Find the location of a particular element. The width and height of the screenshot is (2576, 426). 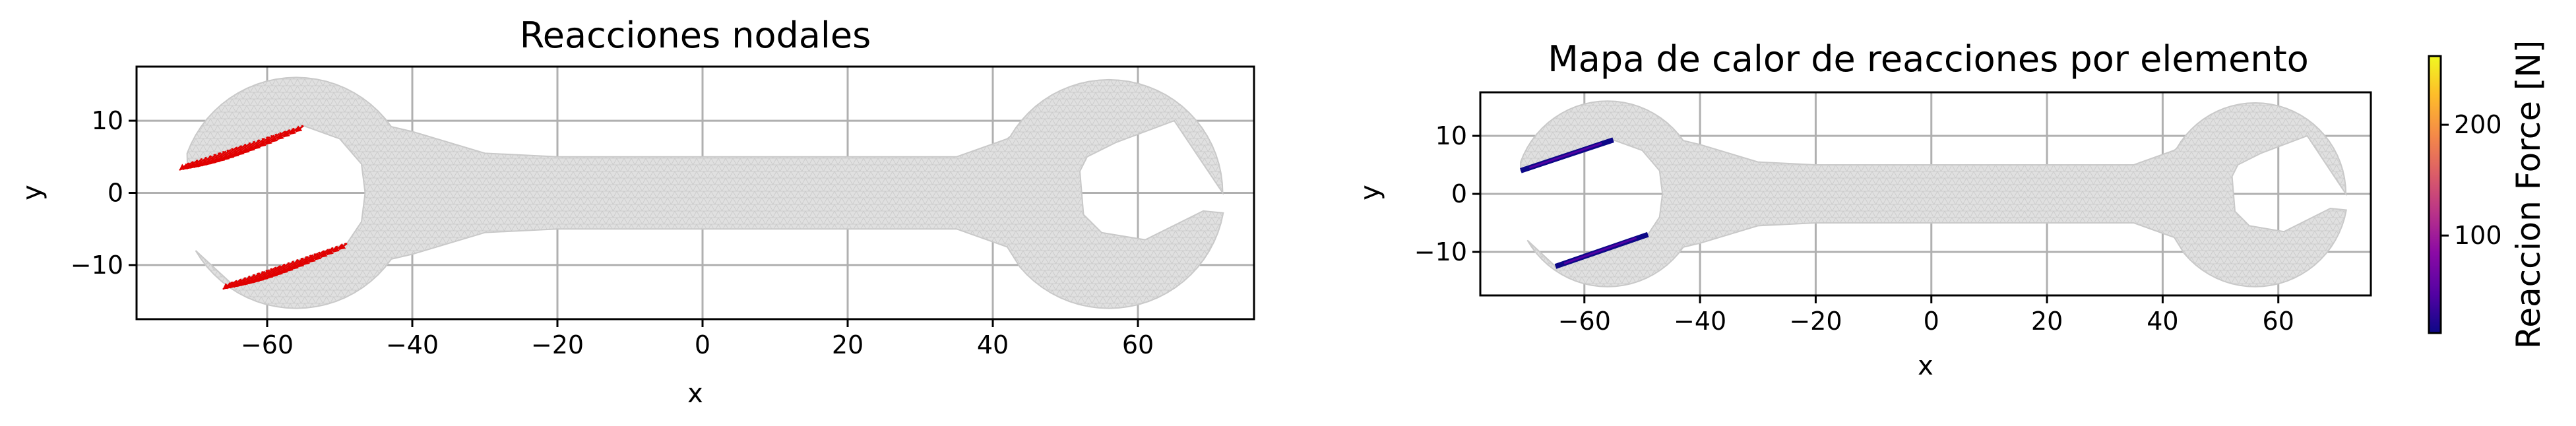

colorbar-tick-label: 200 is located at coordinates (2478, 124).